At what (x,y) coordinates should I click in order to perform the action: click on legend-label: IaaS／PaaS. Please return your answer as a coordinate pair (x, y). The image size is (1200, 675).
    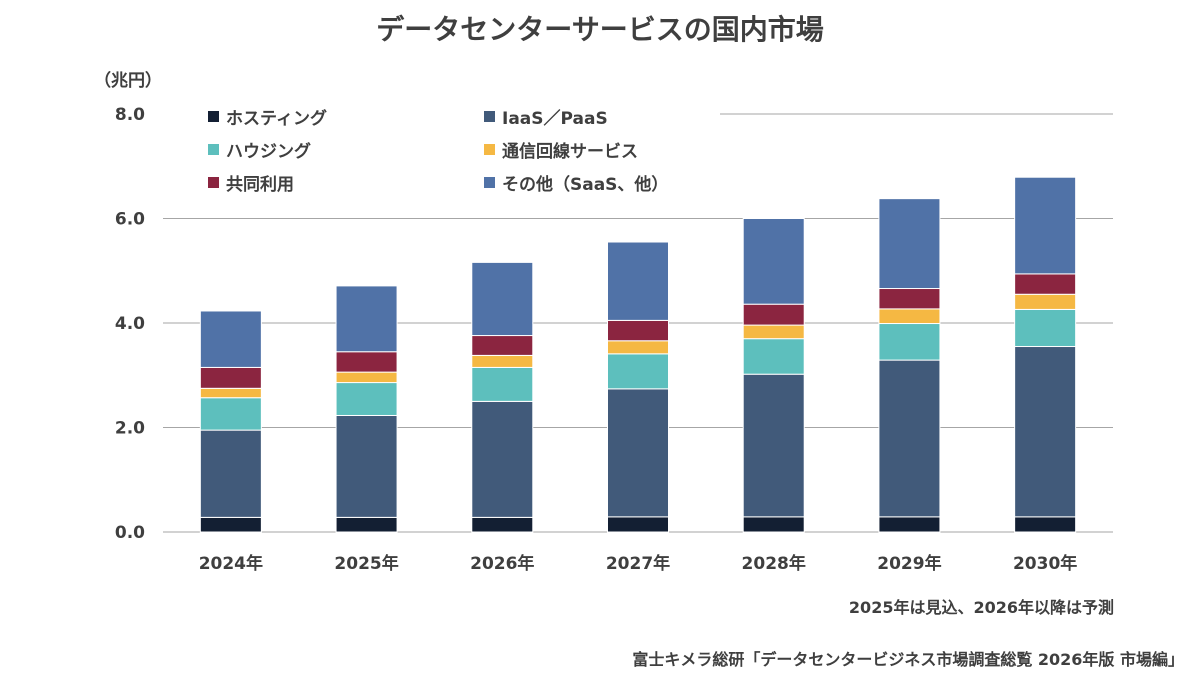
    Looking at the image, I should click on (555, 119).